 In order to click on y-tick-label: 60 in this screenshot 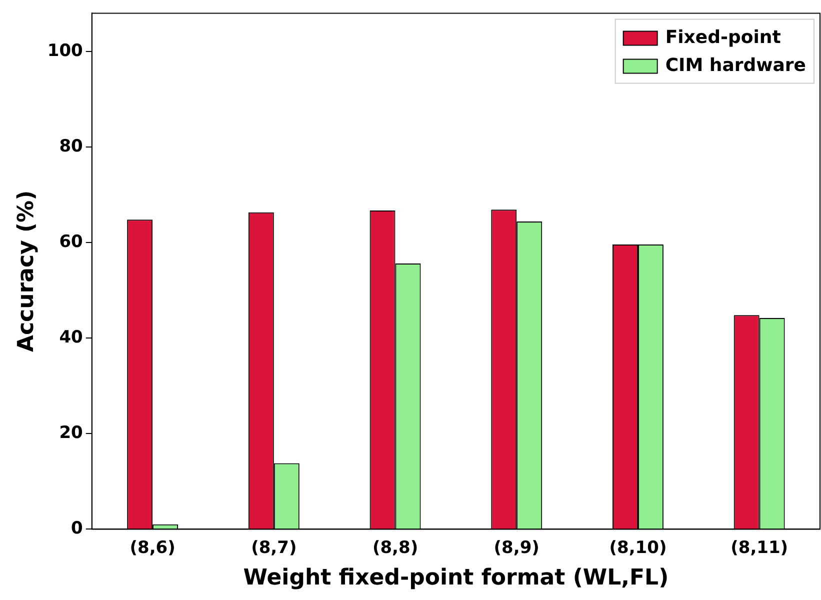, I will do `click(71, 242)`.